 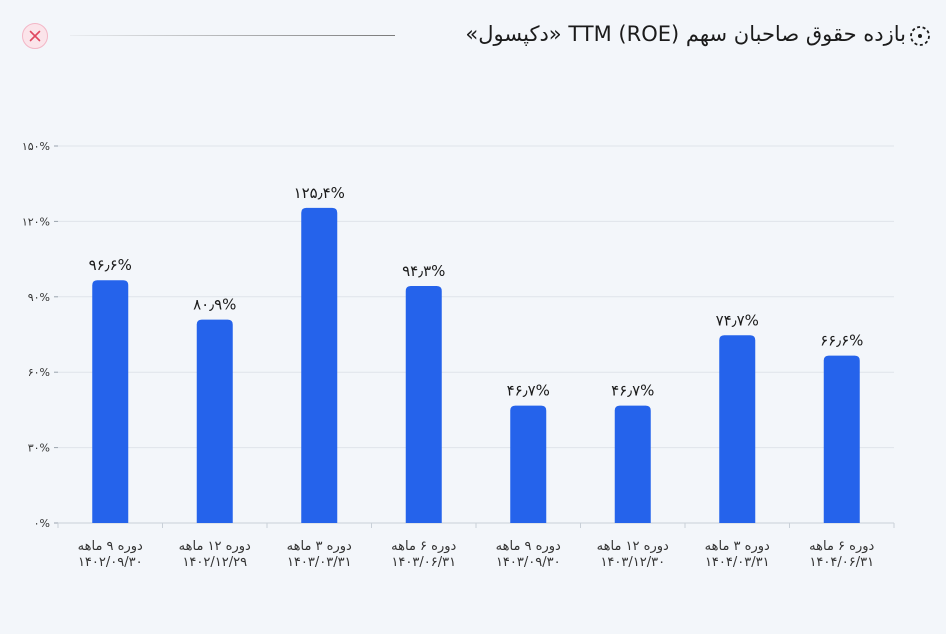 I want to click on data-label: ۶۶٫۶%, so click(x=841, y=341).